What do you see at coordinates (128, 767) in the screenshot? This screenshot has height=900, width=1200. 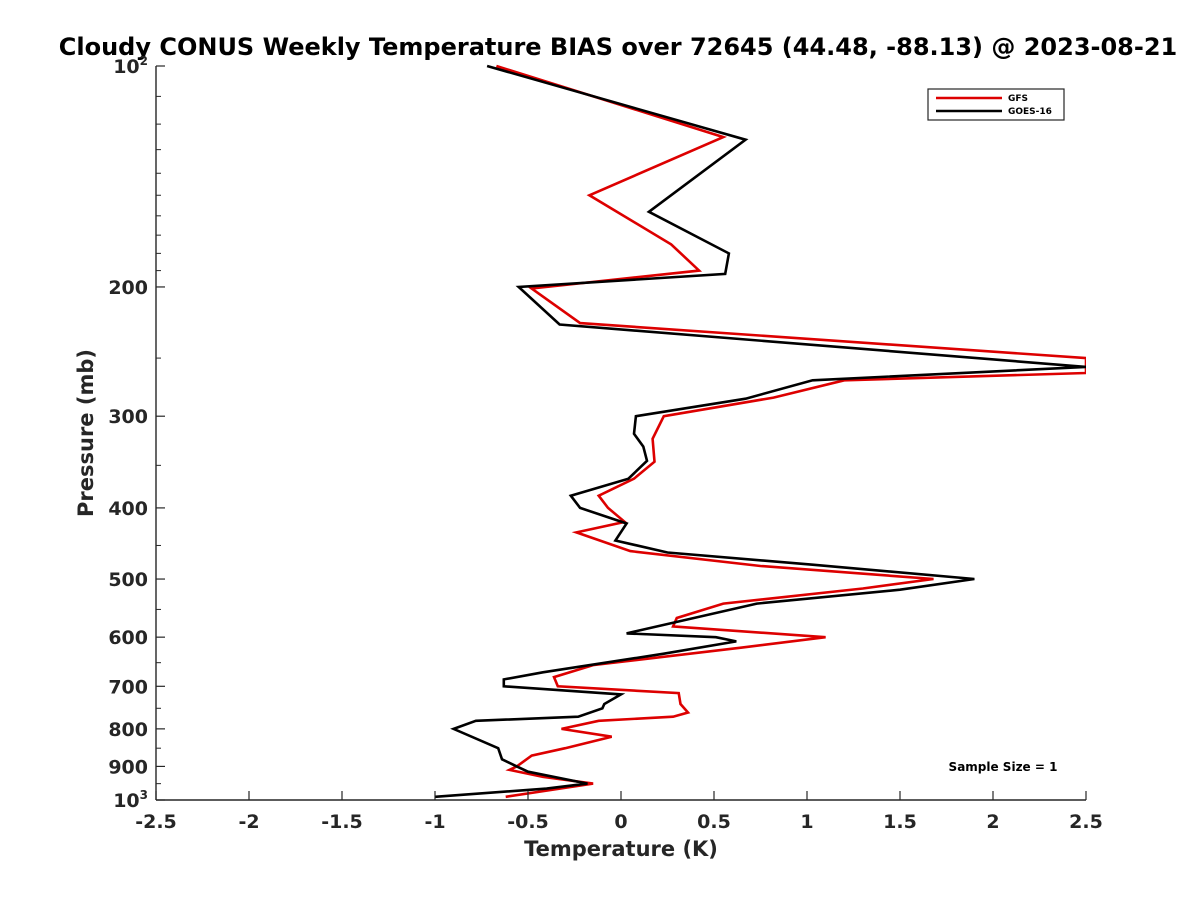 I see `y-tick-label: 900` at bounding box center [128, 767].